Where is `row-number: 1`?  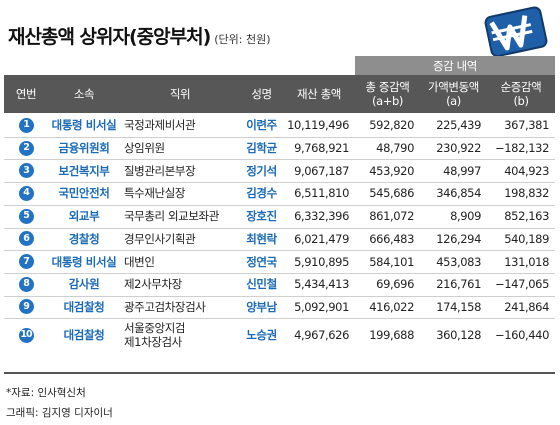 row-number: 1 is located at coordinates (26, 125).